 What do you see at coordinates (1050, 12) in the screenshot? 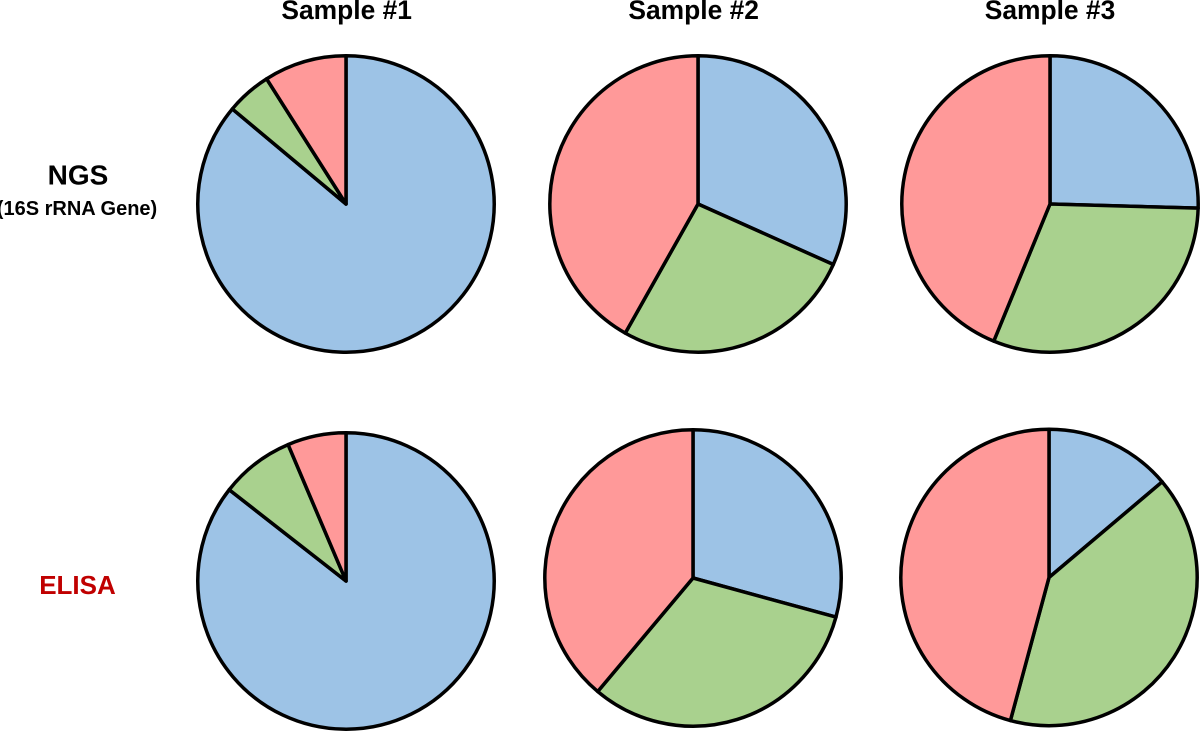
I see `svg-text: Sample #3` at bounding box center [1050, 12].